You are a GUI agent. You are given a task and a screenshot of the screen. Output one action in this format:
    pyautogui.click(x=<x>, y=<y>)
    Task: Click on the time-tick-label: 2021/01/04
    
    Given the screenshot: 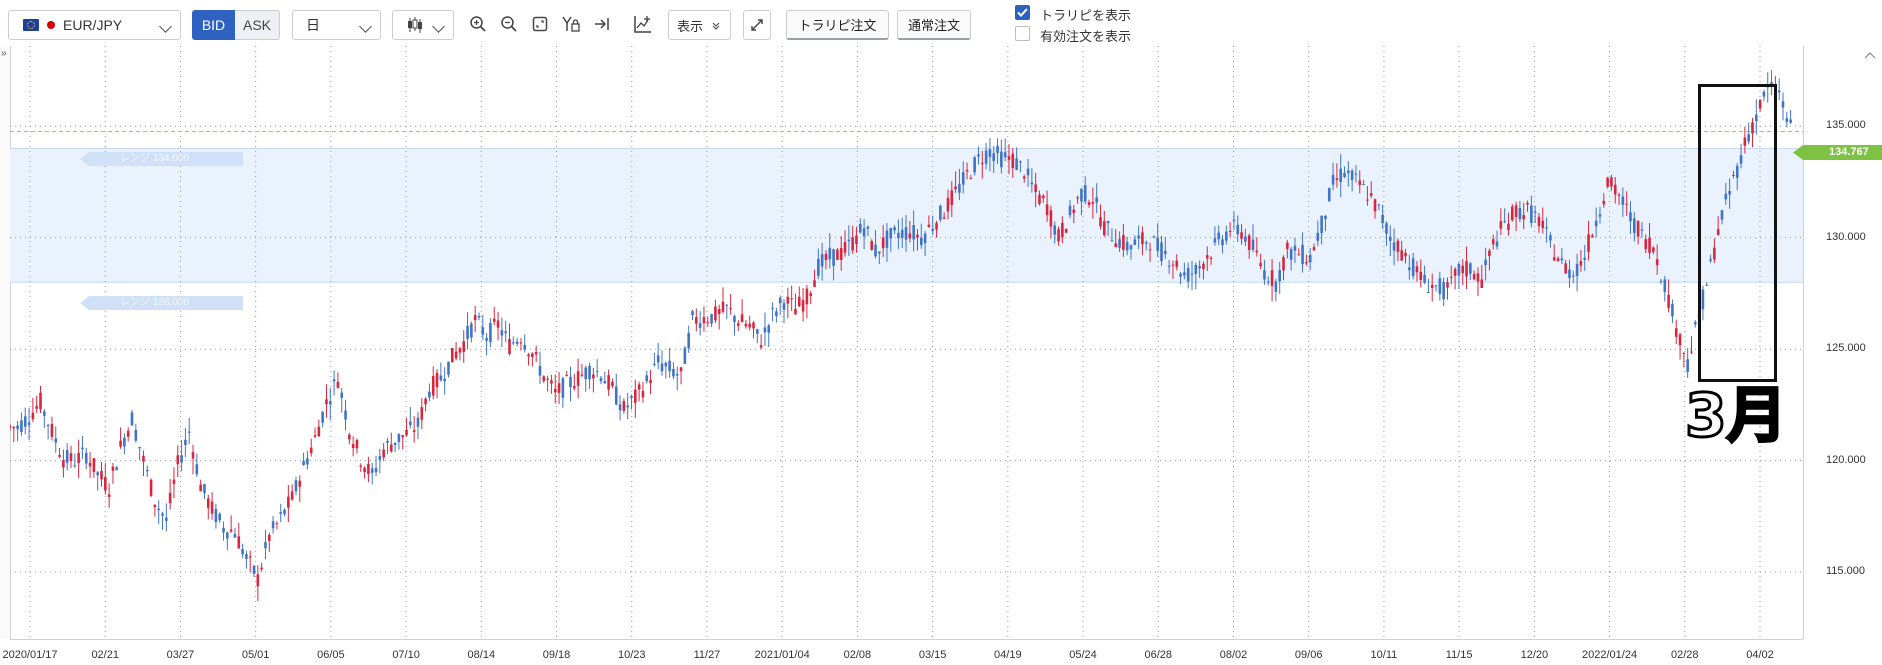 What is the action you would take?
    pyautogui.click(x=782, y=655)
    